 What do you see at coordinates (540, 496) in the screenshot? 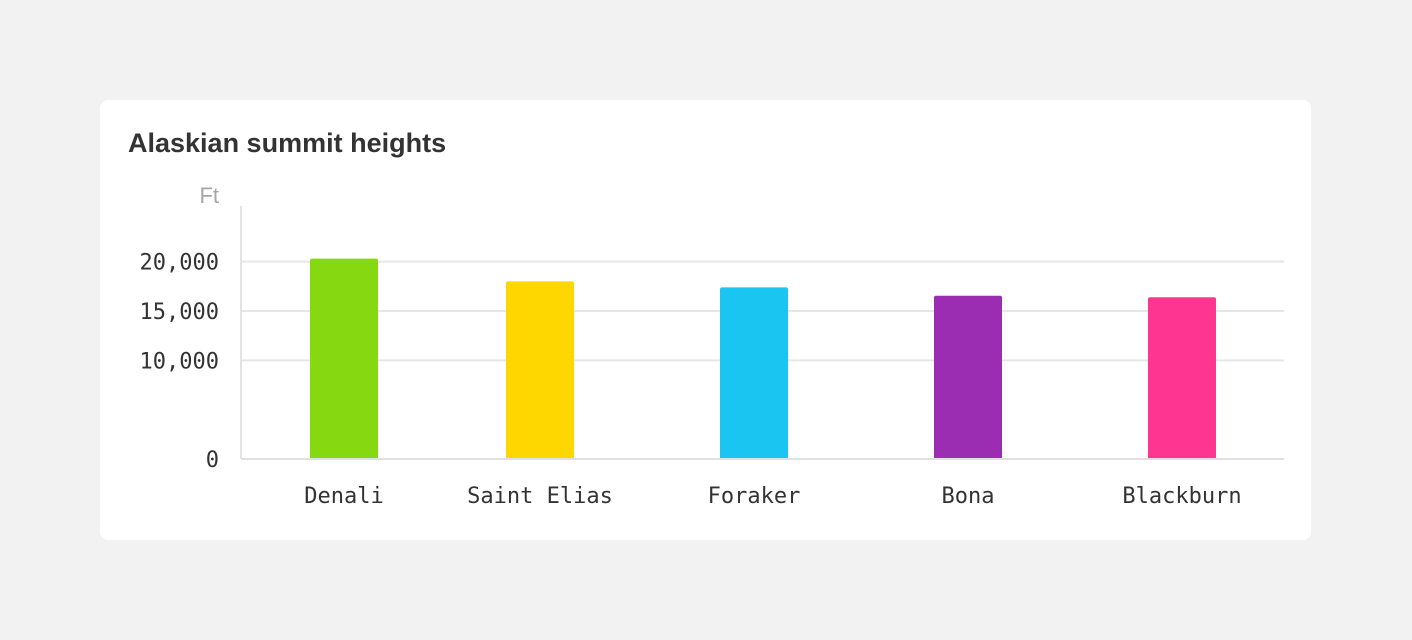
I see `x-category-label: Saint Elias` at bounding box center [540, 496].